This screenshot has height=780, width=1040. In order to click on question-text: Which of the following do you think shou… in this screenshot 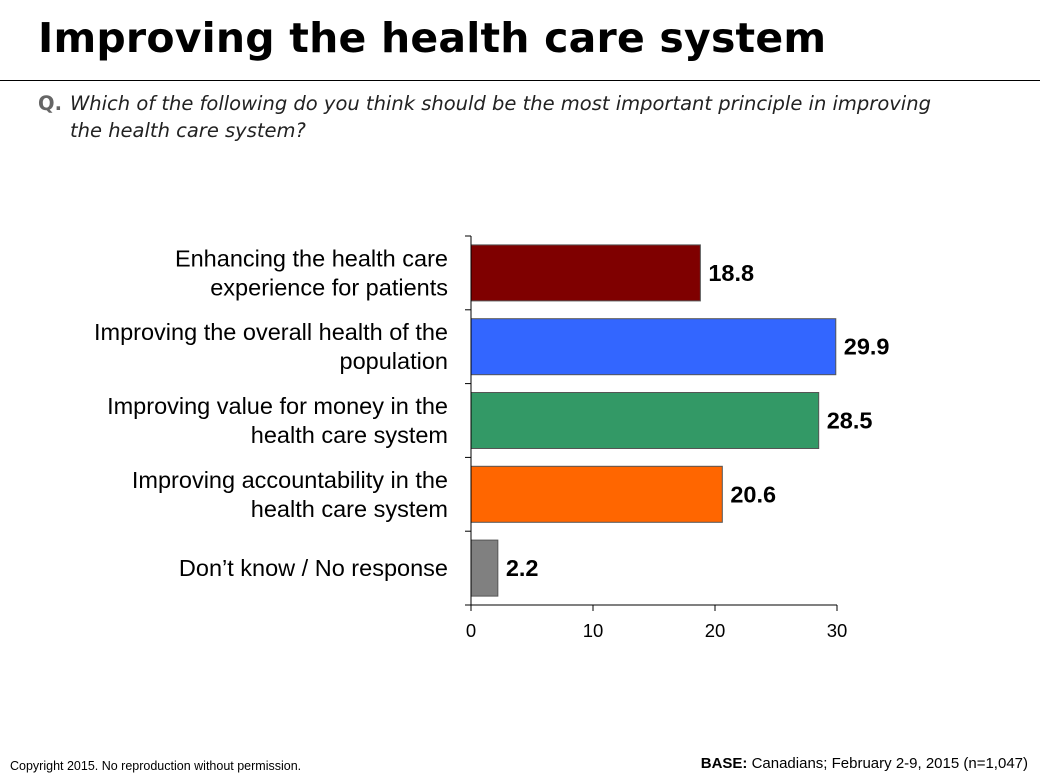, I will do `click(500, 117)`.